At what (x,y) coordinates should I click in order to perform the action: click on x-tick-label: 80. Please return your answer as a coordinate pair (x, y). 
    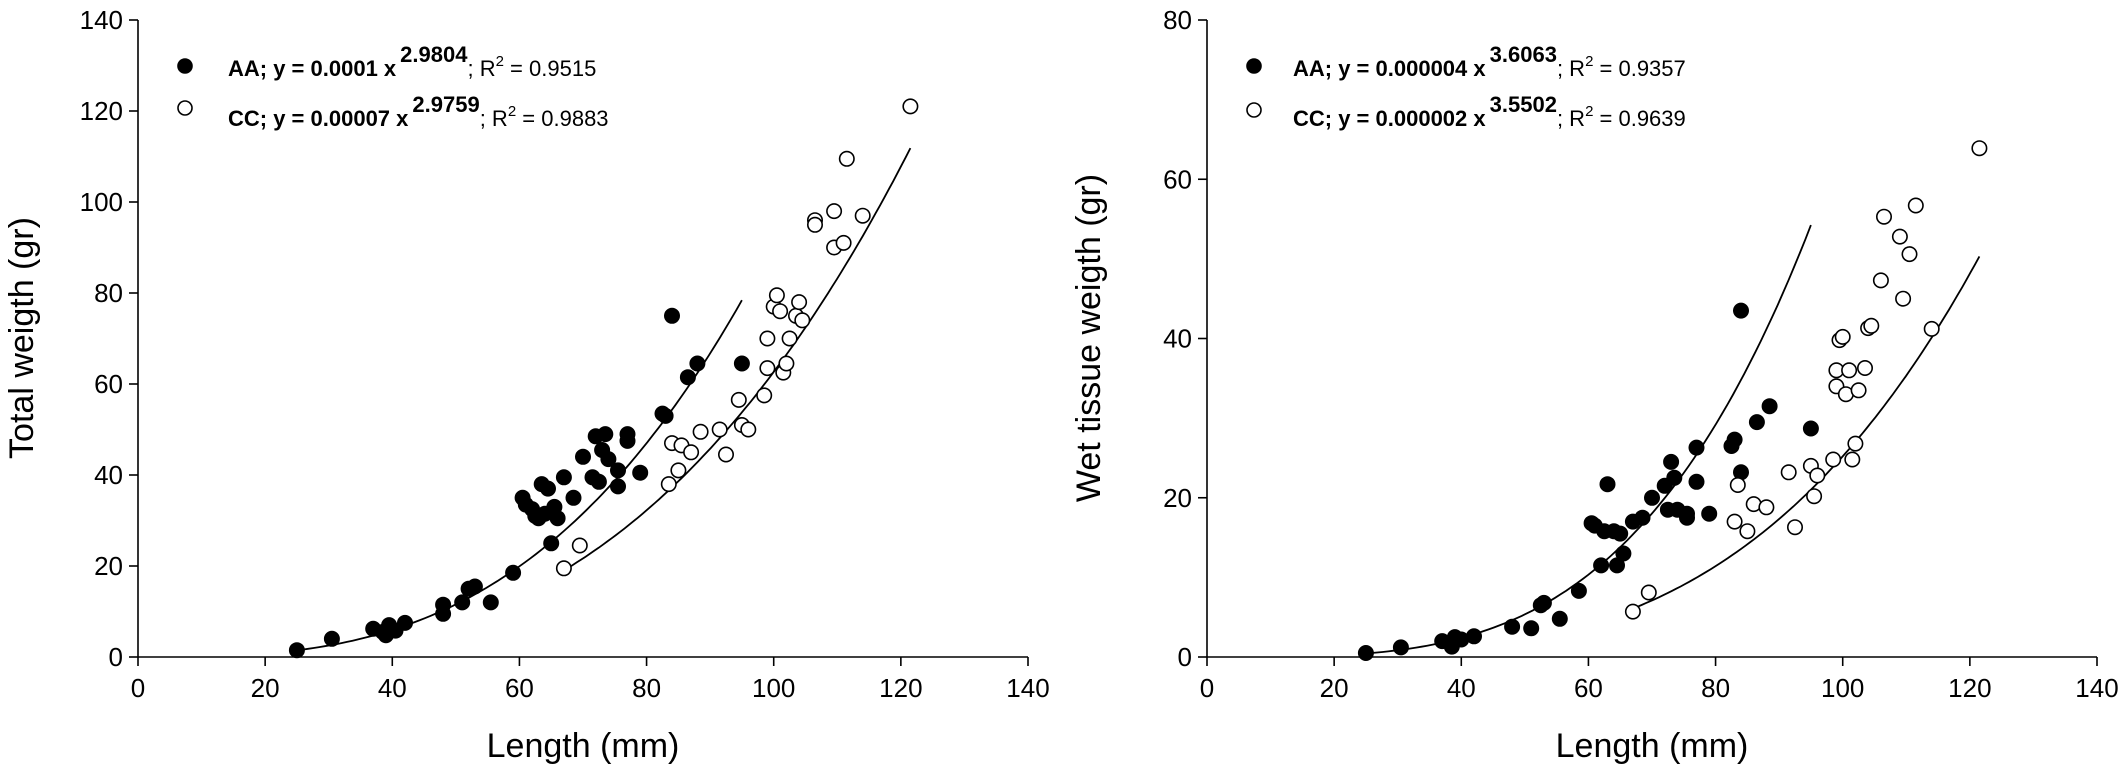
    Looking at the image, I should click on (646, 688).